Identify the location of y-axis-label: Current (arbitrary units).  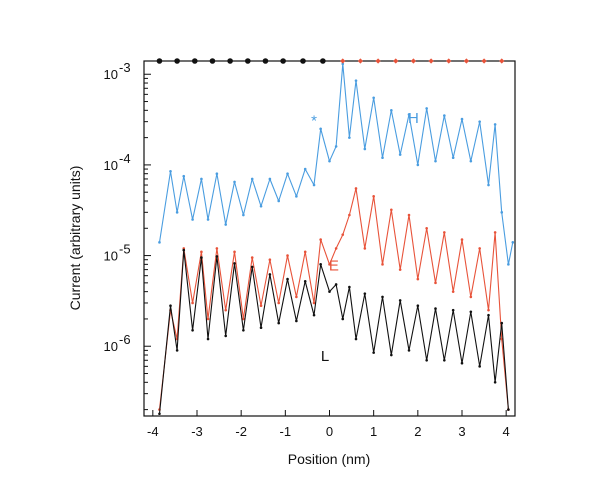
(75, 238).